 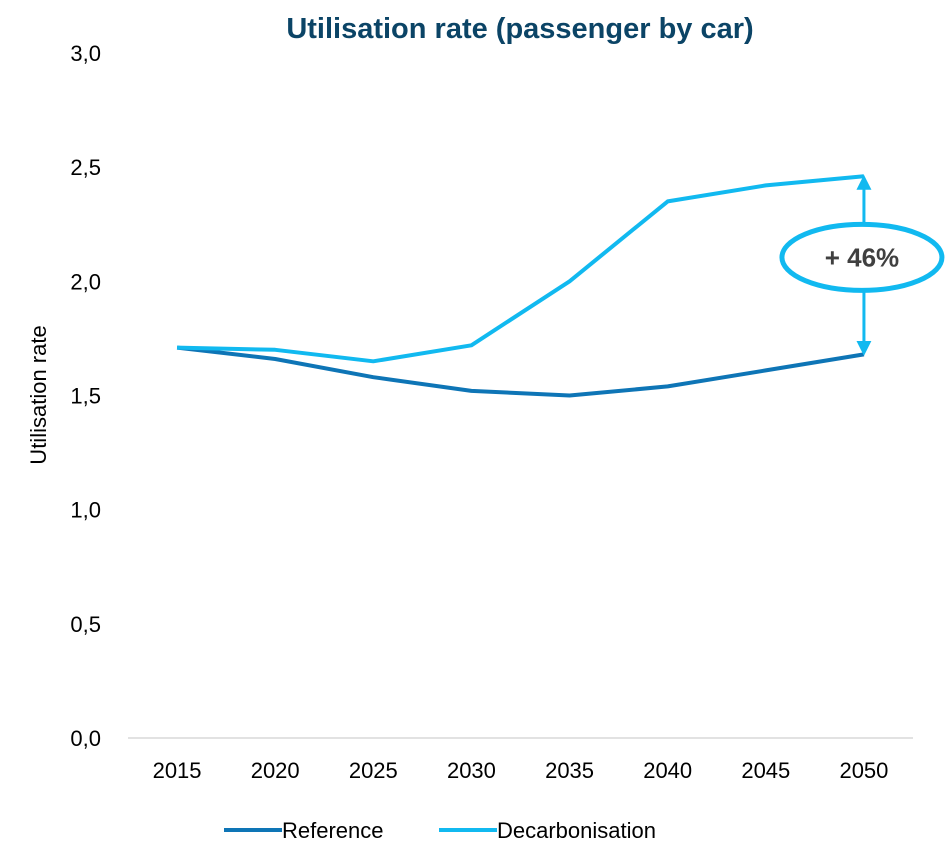 I want to click on annotation-ellipse, so click(x=862, y=257).